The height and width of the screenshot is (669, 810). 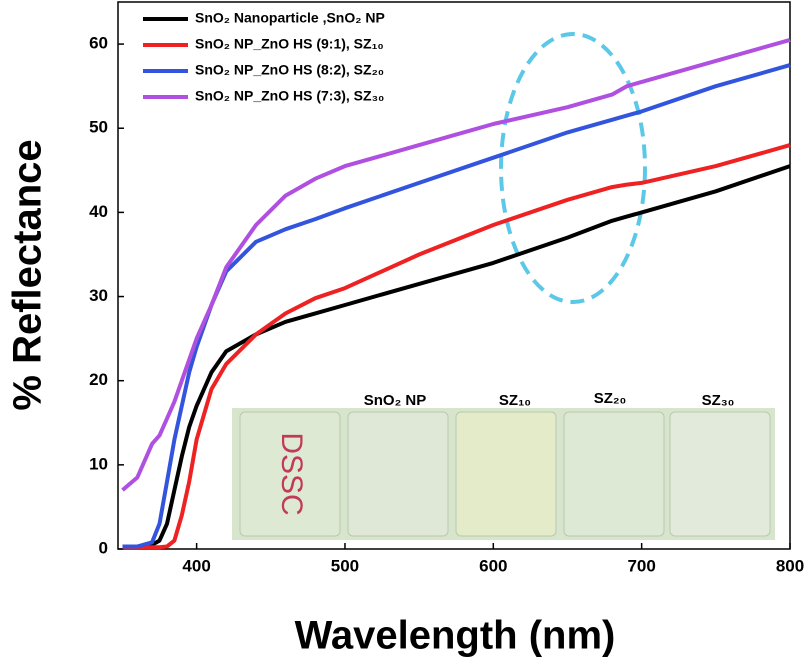 I want to click on x-tick-label: 600, so click(x=493, y=565).